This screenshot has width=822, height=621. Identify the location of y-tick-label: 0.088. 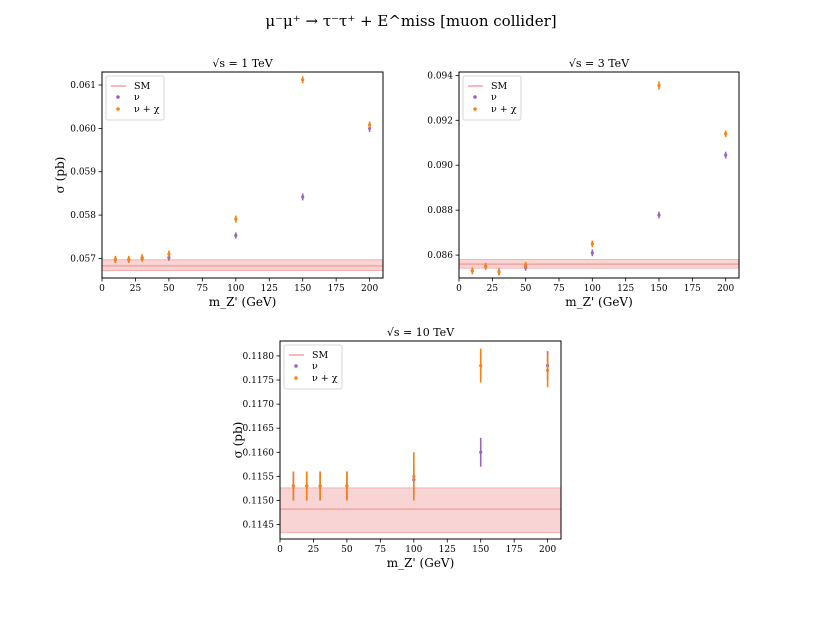
(440, 211).